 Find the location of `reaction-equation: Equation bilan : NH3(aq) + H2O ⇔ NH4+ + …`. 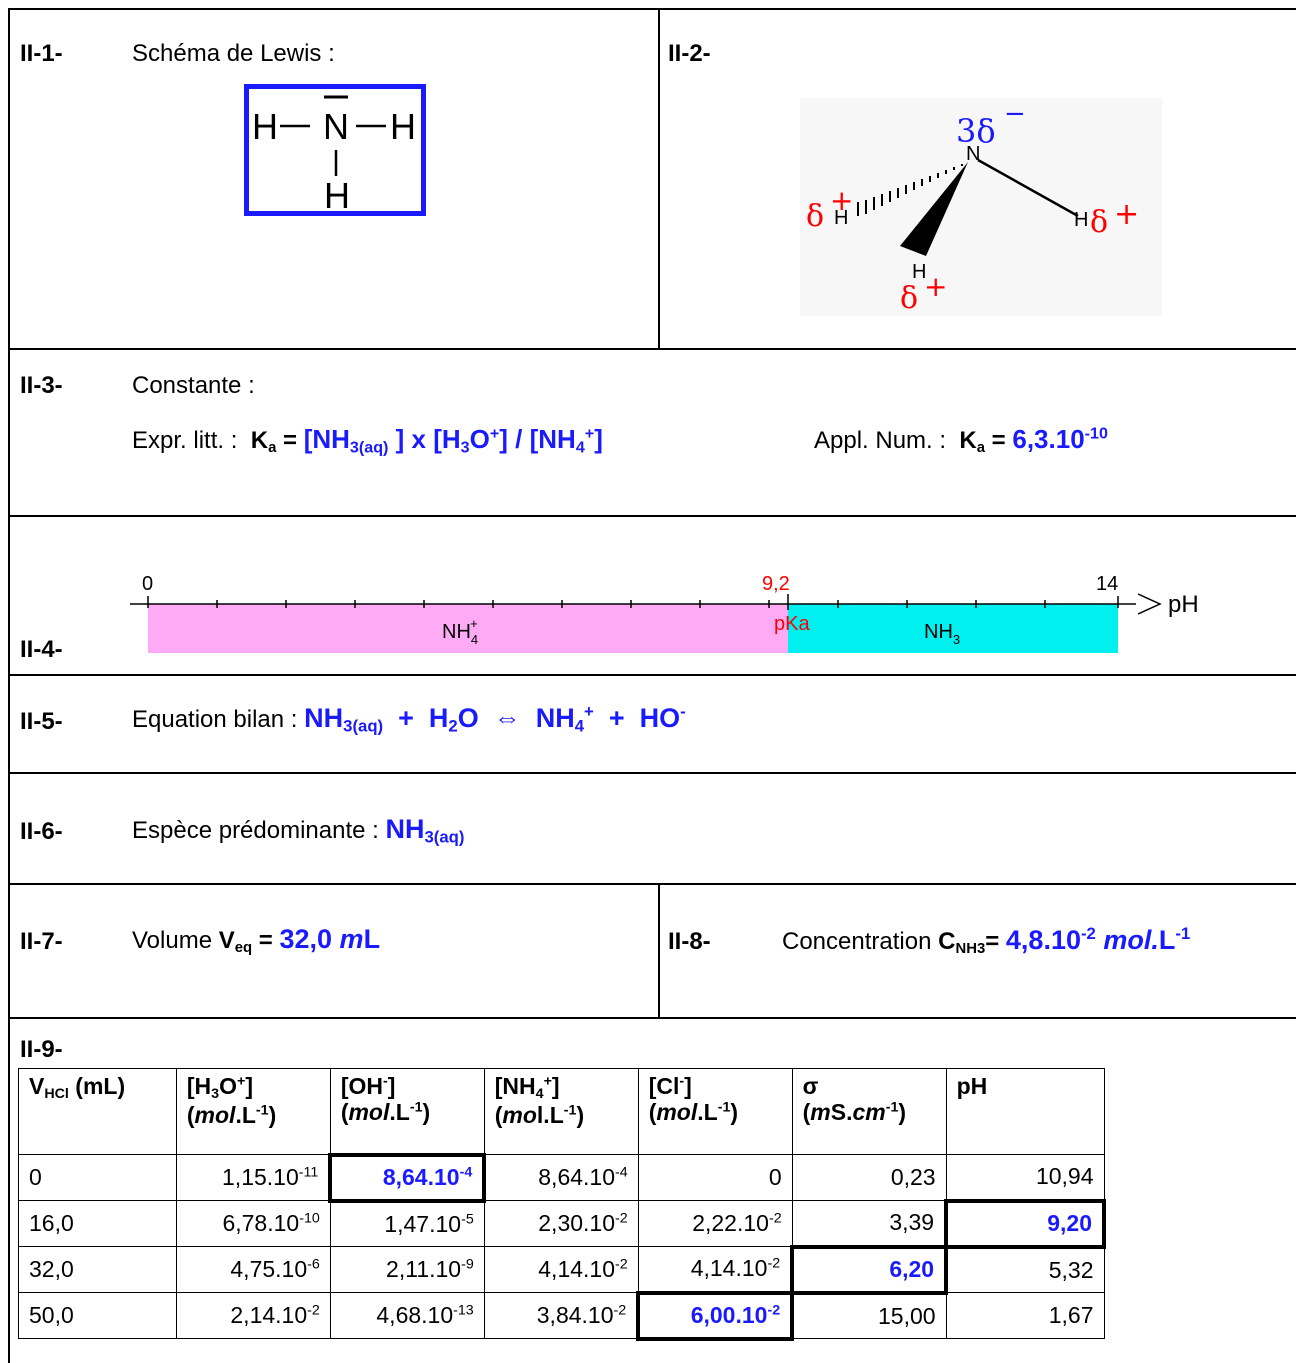

reaction-equation: Equation bilan : NH3(aq) + H2O ⇔ NH4+ + … is located at coordinates (409, 719).